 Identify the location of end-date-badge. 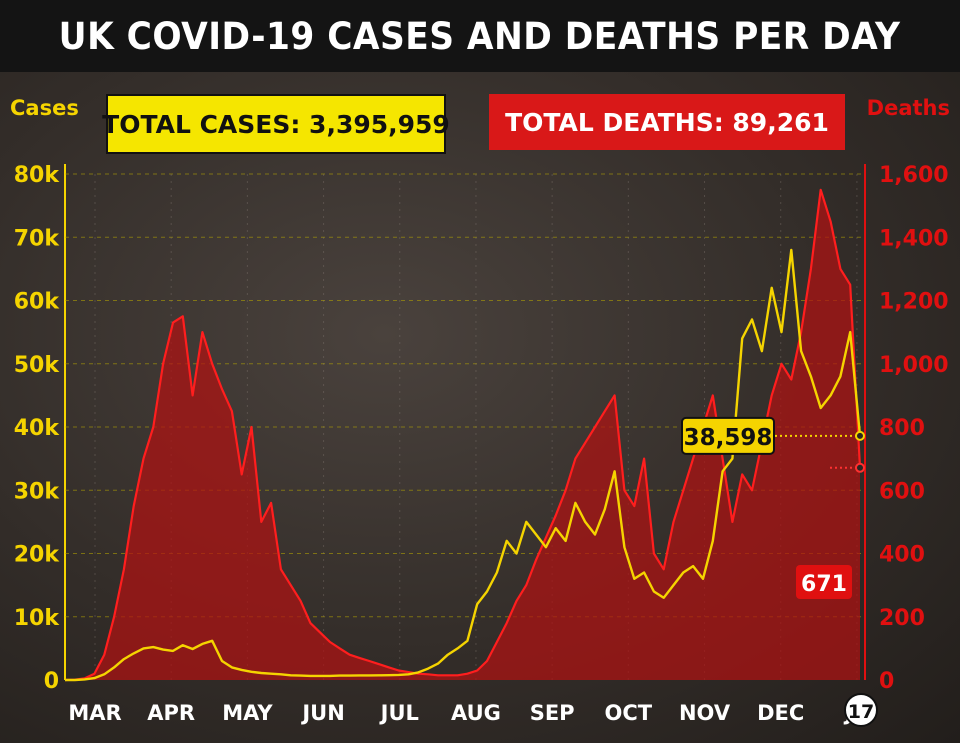
(861, 710).